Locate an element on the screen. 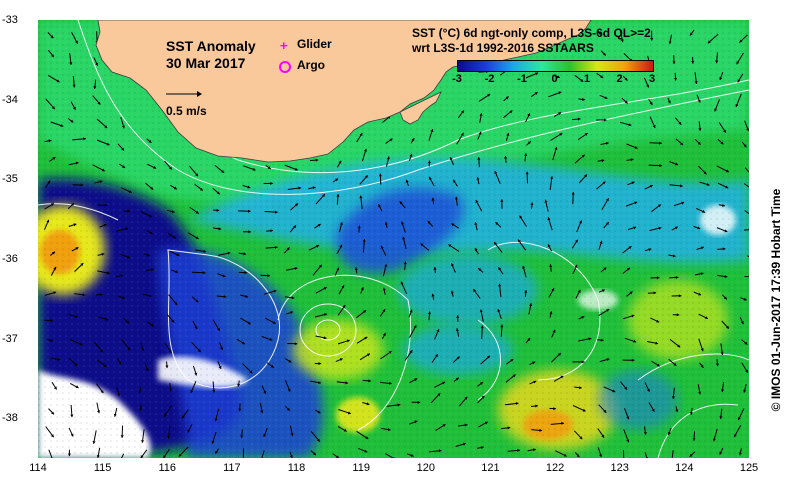  glider-marker-icon: + is located at coordinates (284, 45).